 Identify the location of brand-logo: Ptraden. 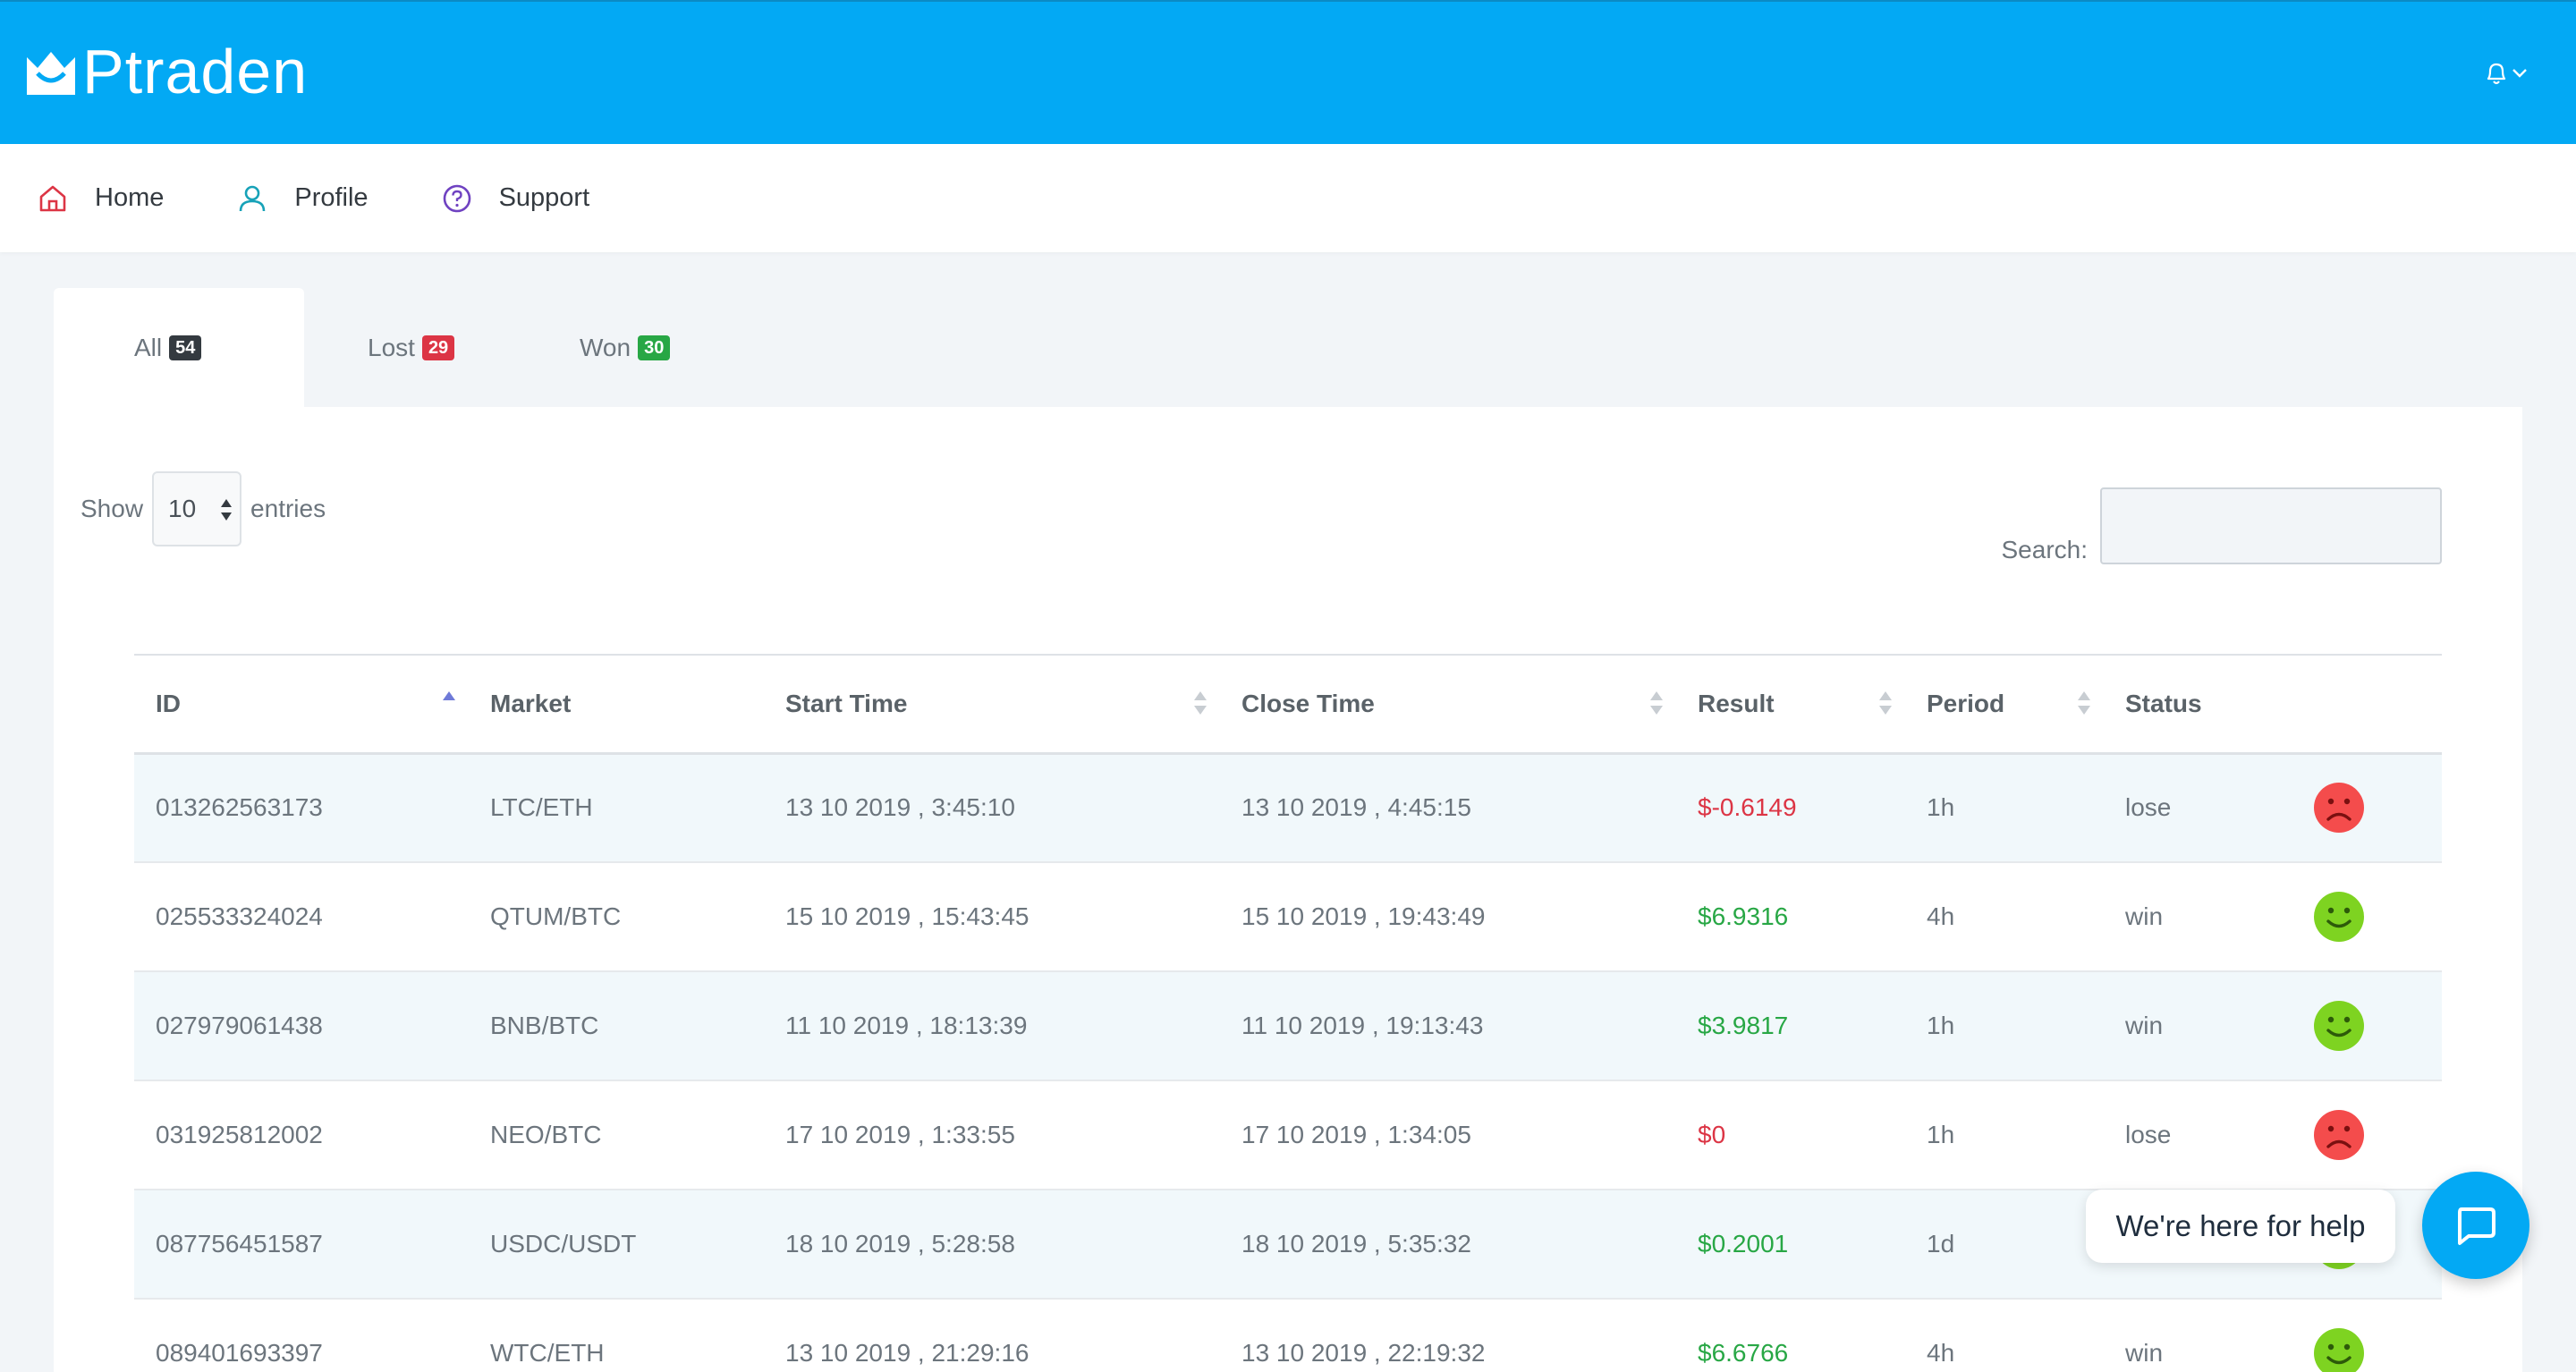
(166, 71).